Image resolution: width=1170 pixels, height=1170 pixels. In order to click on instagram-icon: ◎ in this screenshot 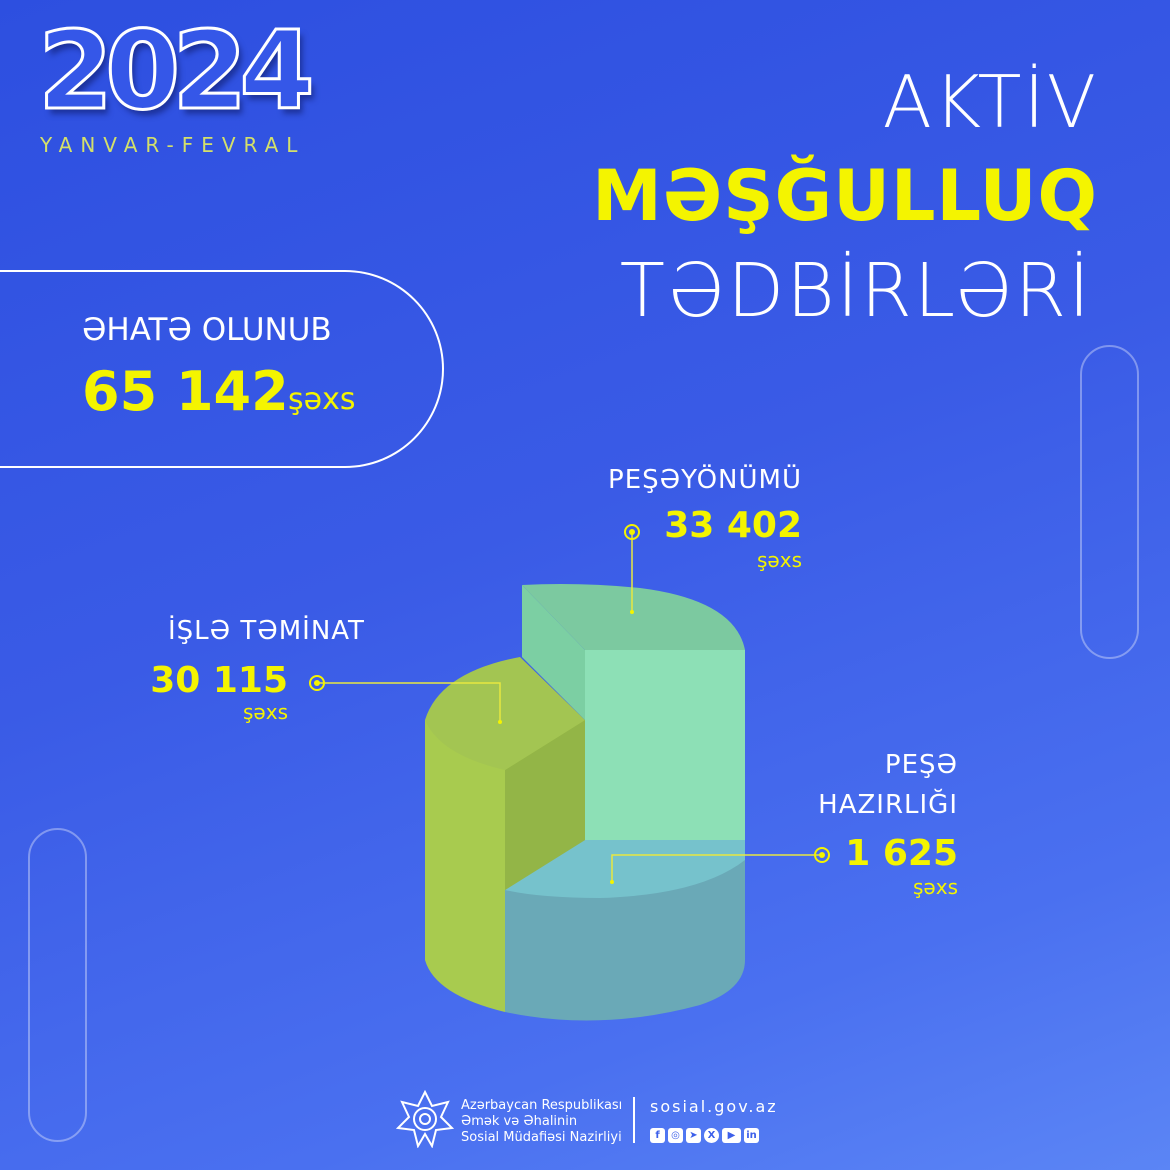, I will do `click(675, 1135)`.